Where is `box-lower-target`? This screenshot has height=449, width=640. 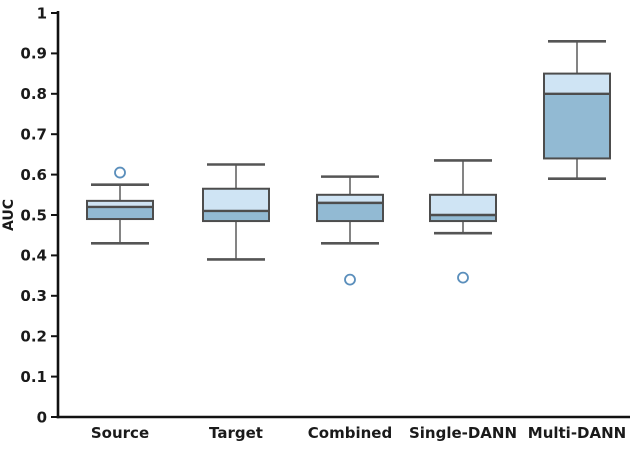
box-lower-target is located at coordinates (236, 216).